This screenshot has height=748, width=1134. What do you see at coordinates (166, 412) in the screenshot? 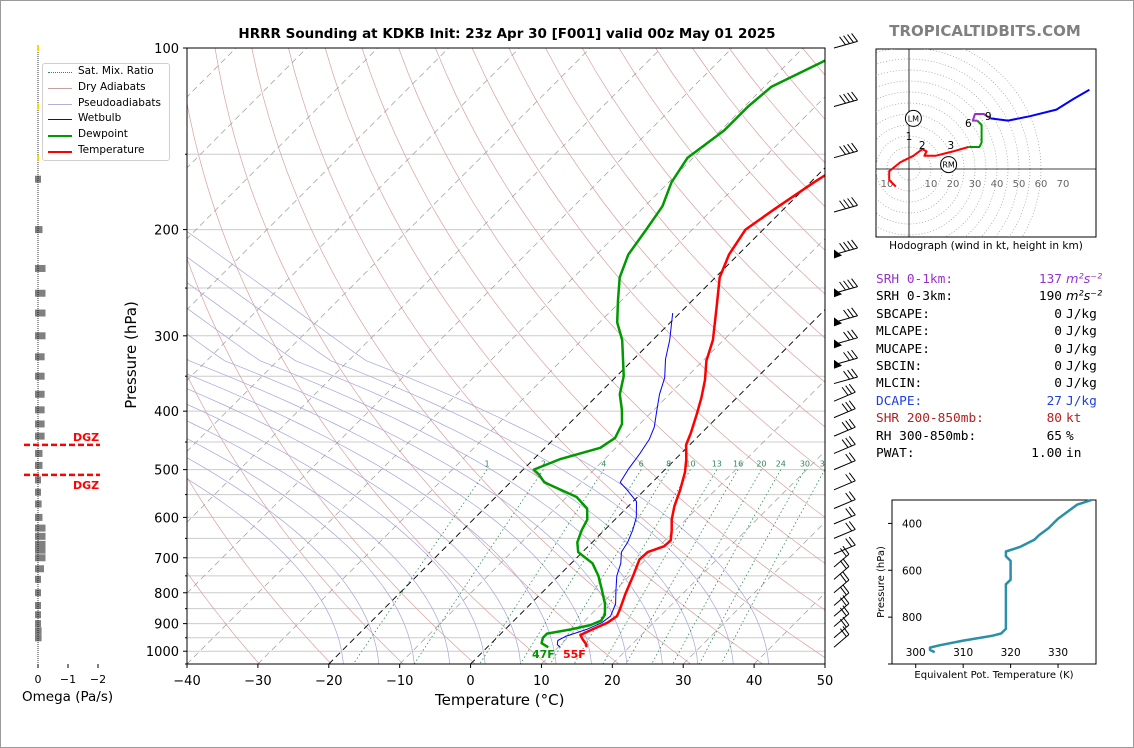
I see `y-tick-label: 400` at bounding box center [166, 412].